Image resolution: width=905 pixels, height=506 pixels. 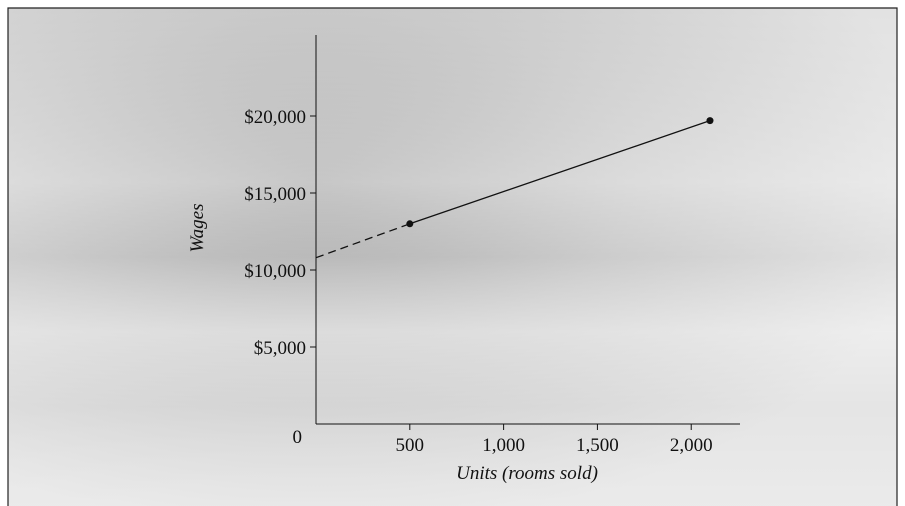 I want to click on y-tick-label: $5,000, so click(x=280, y=348).